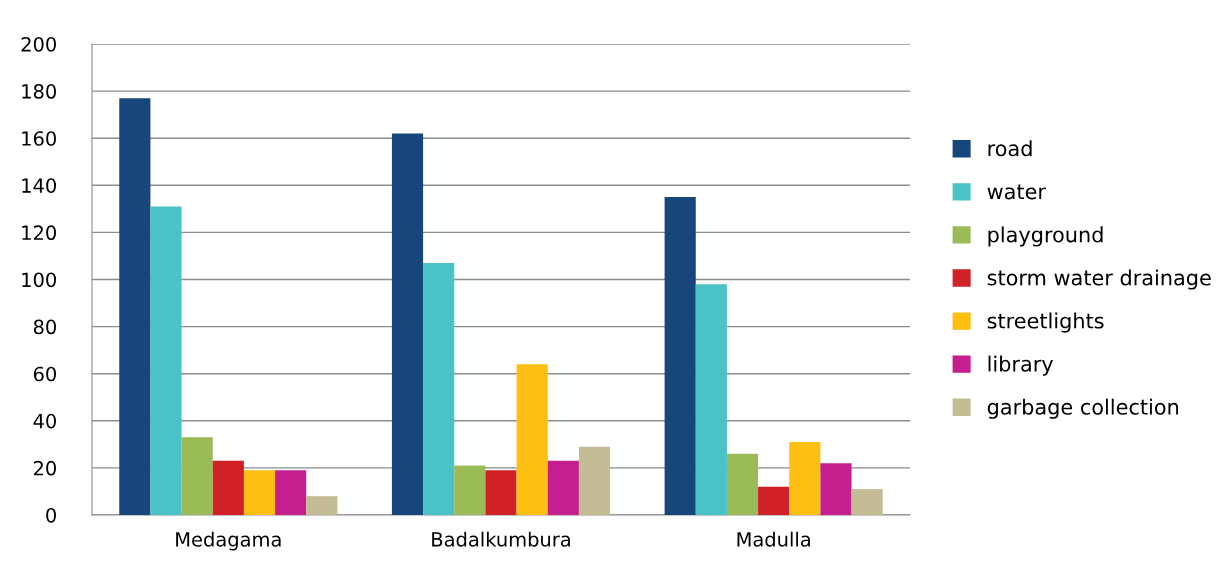 The width and height of the screenshot is (1231, 577). Describe the element at coordinates (1021, 365) in the screenshot. I see `legend-label: library` at that location.